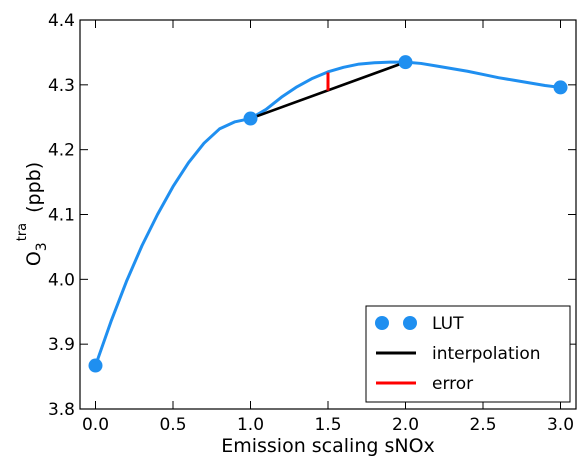  Describe the element at coordinates (61, 410) in the screenshot. I see `y-tick-label: 3.8` at that location.